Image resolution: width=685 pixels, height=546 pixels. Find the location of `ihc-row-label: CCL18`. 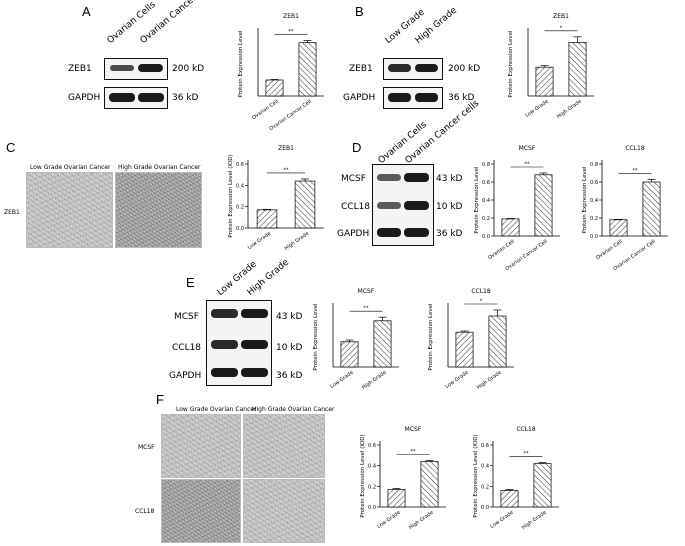

ihc-row-label: CCL18 is located at coordinates (145, 511).